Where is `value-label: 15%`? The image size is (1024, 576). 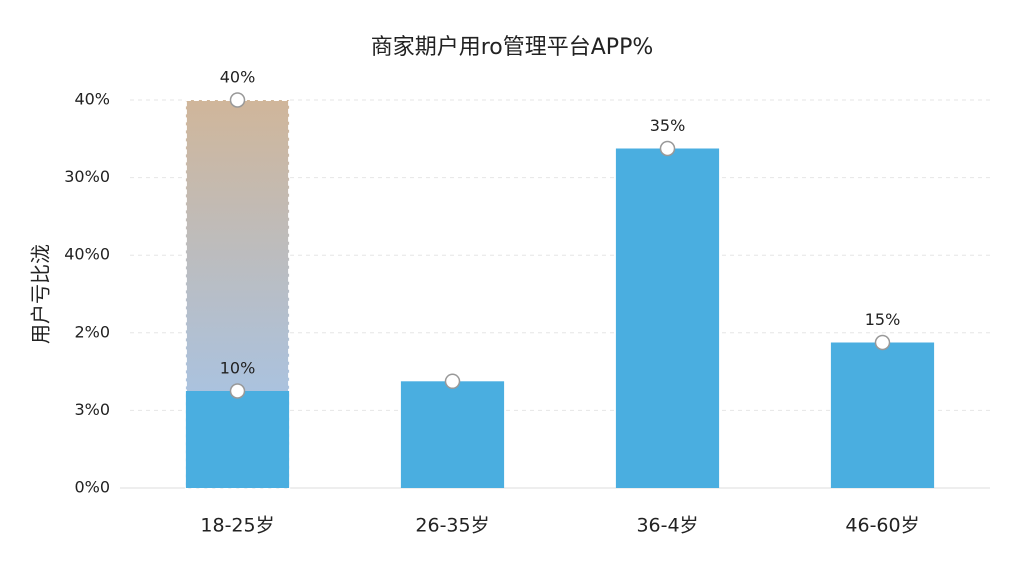 value-label: 15% is located at coordinates (883, 319).